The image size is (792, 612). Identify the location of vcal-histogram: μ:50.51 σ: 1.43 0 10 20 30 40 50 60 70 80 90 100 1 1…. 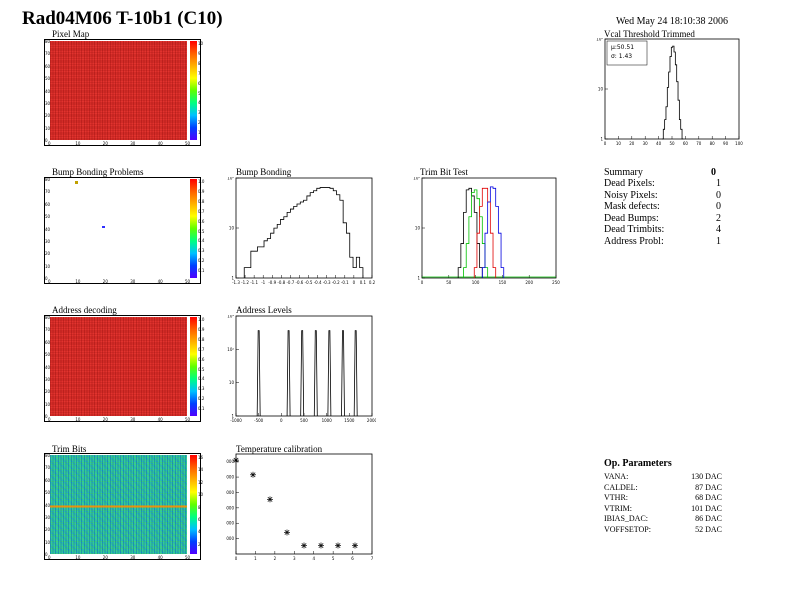
(669, 92).